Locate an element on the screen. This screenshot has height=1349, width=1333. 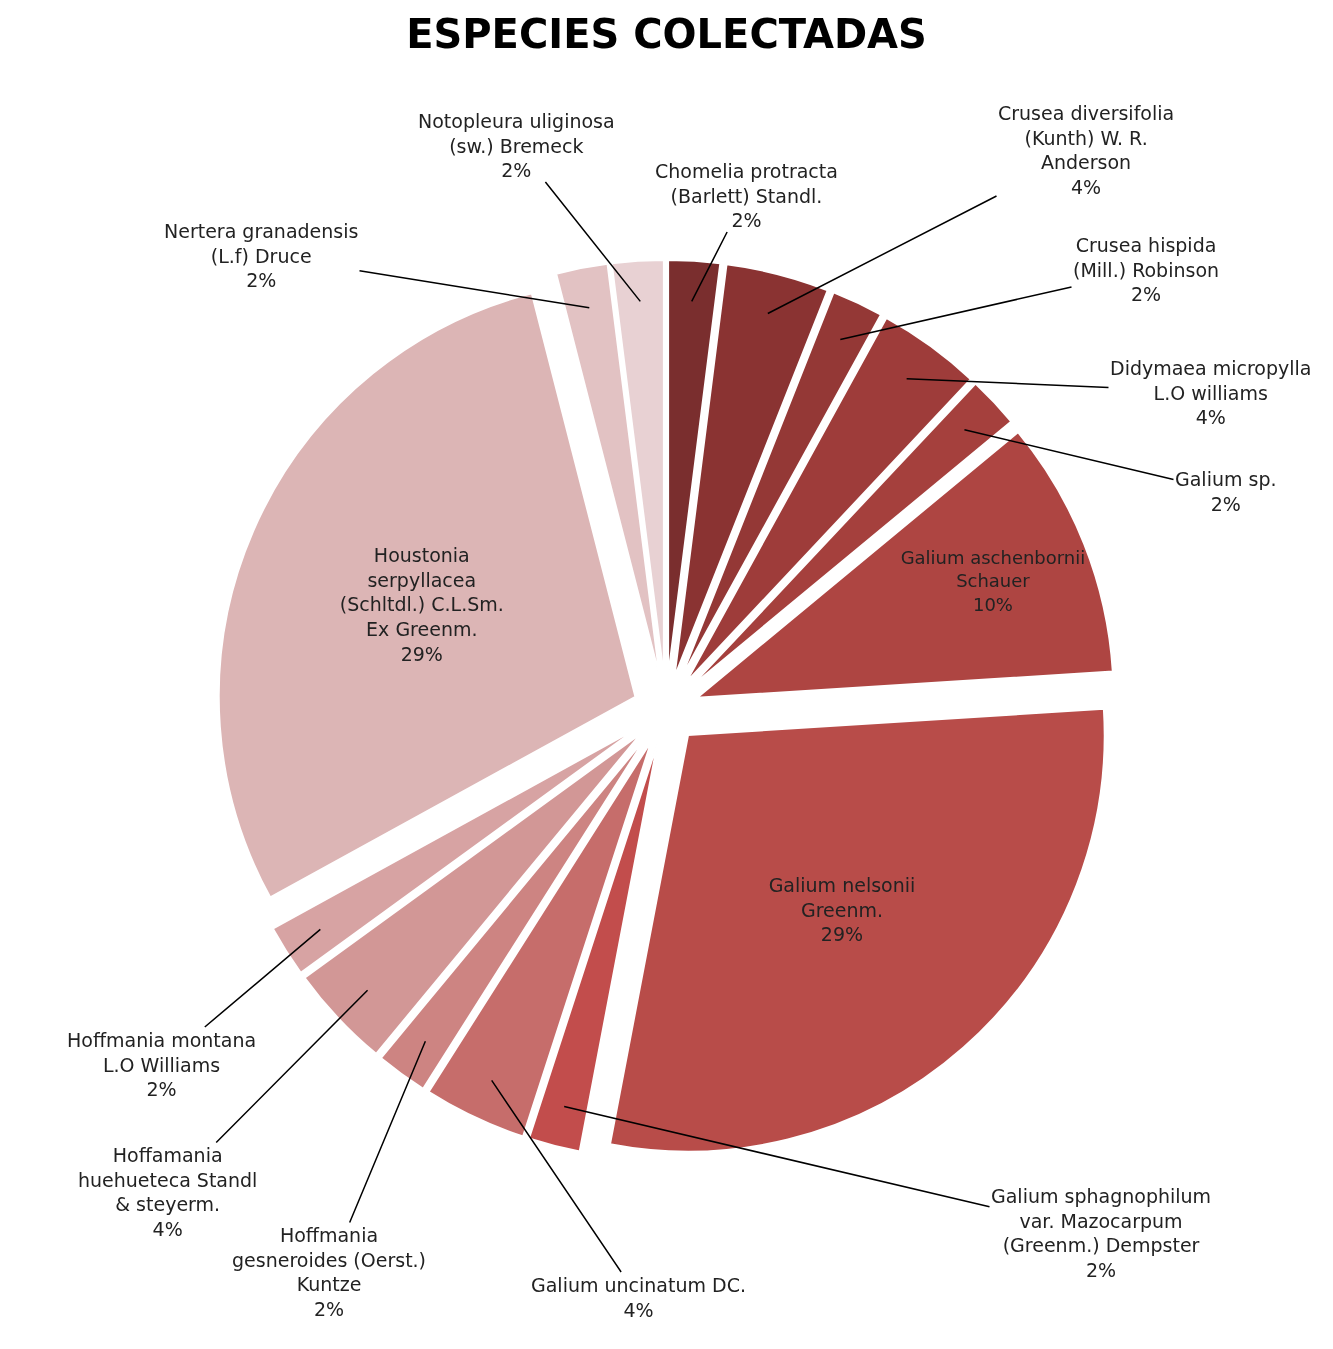
slice-label: Galium sp. is located at coordinates (1226, 479).